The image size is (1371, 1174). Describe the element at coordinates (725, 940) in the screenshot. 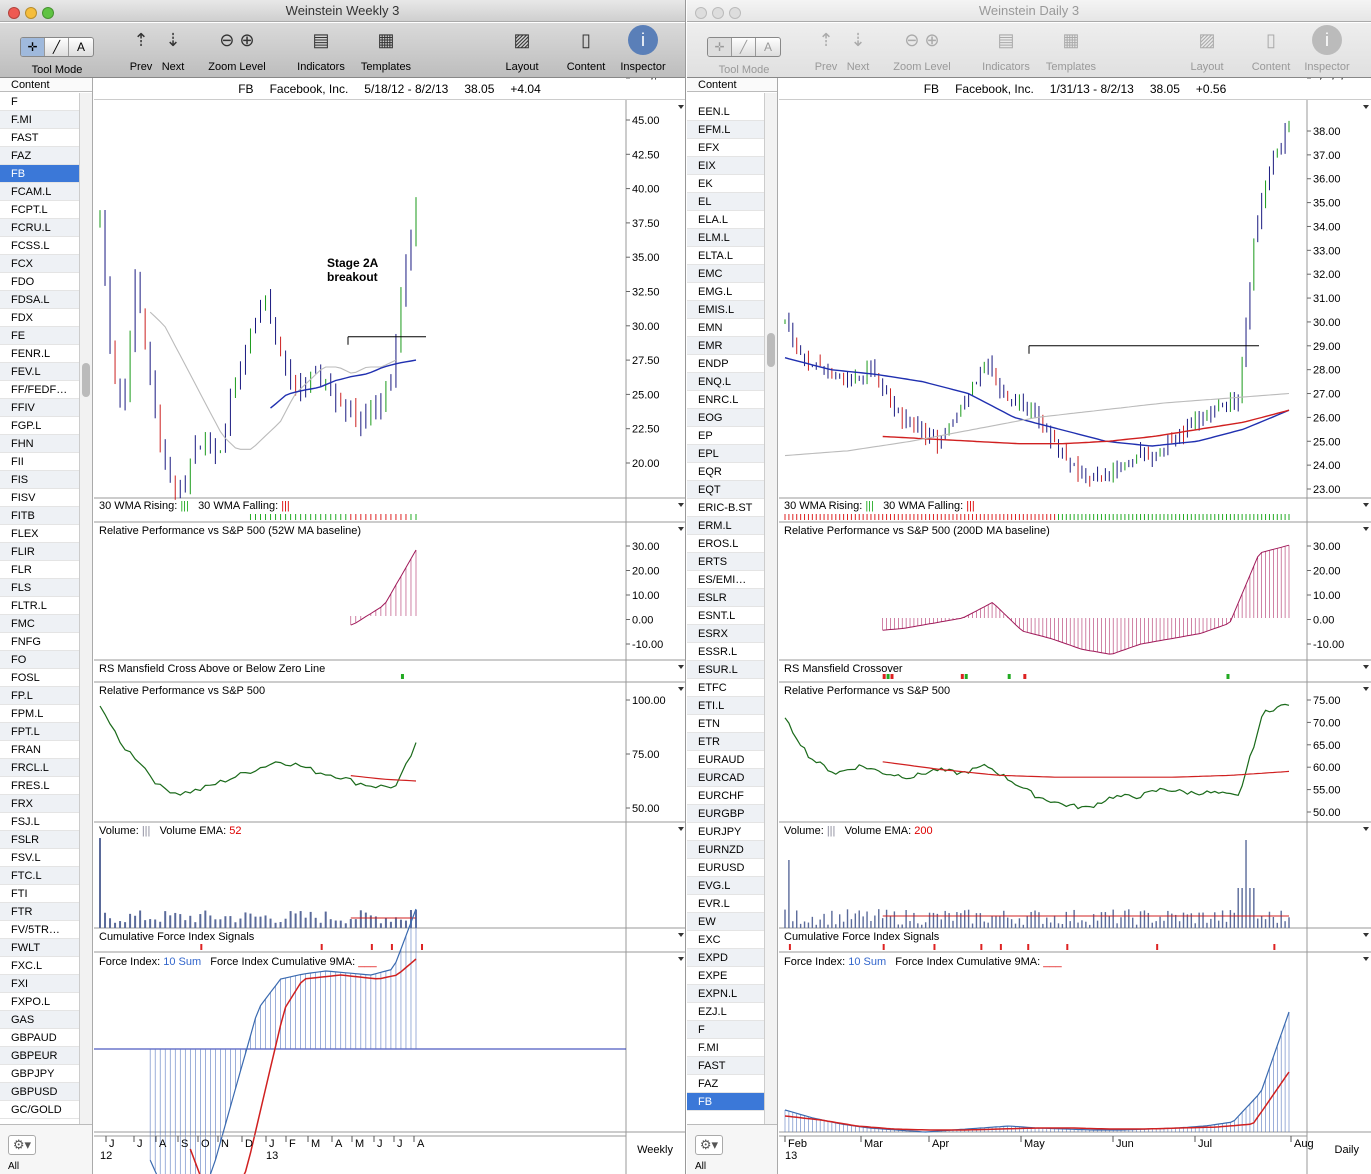

I see `symbol-item: EXC` at that location.